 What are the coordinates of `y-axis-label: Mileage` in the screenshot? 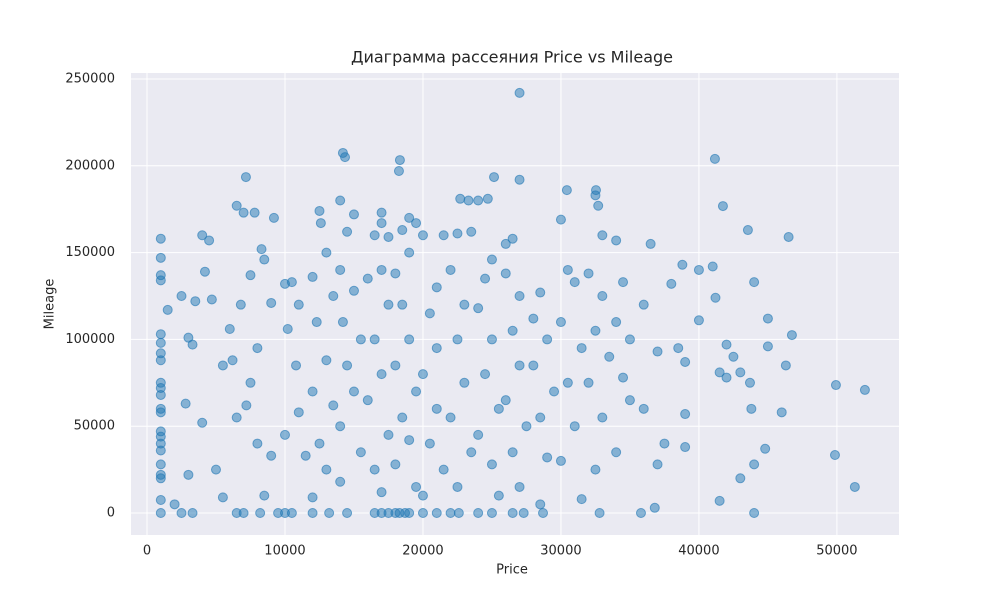 It's located at (50, 304).